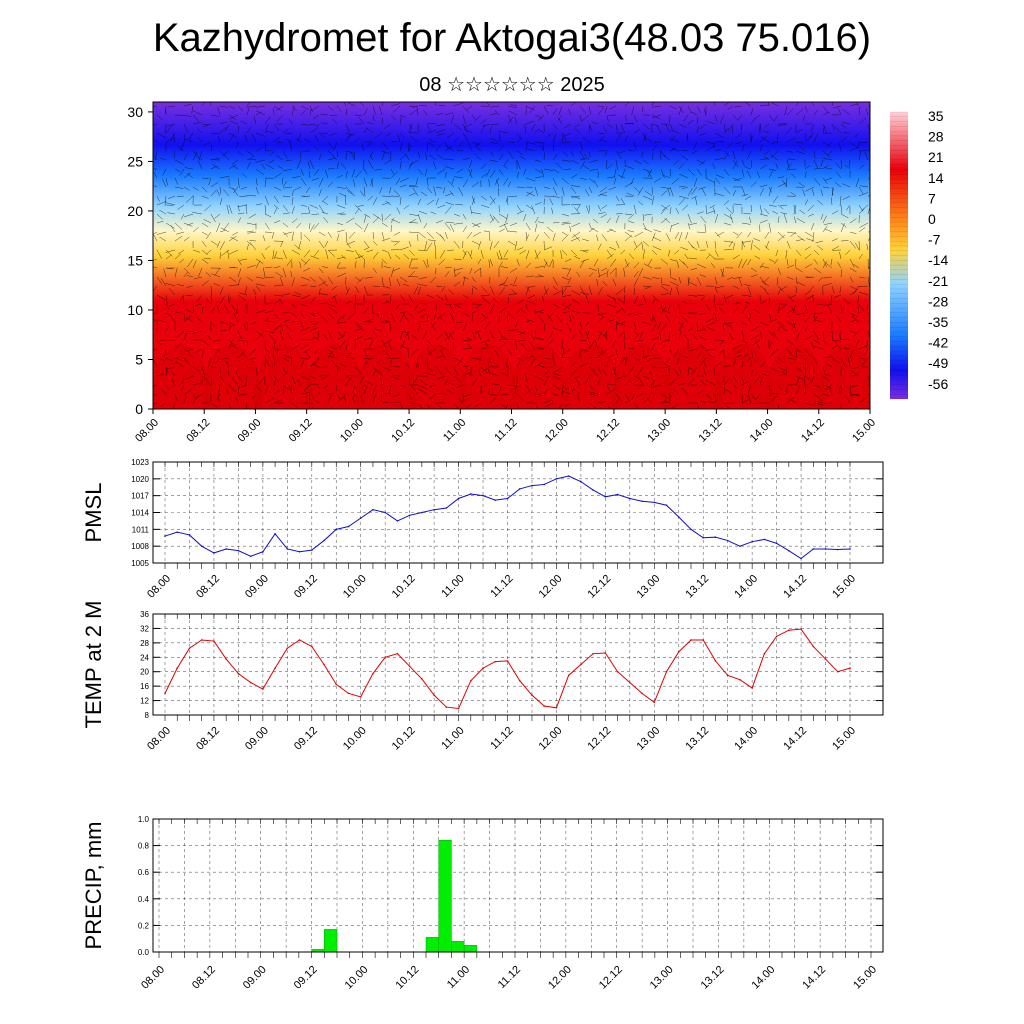 Image resolution: width=1024 pixels, height=1024 pixels. I want to click on x-tick-label: 11.00, so click(452, 586).